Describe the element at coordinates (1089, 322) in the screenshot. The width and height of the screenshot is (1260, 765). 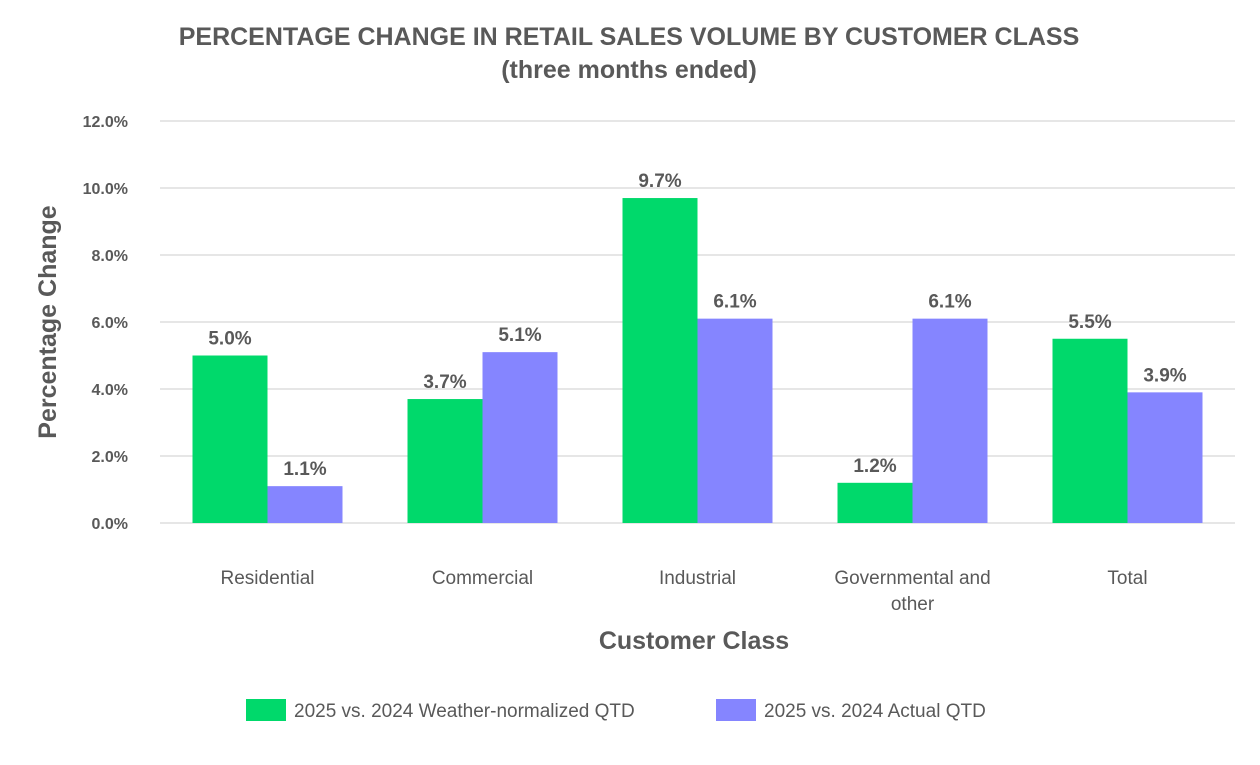
I see `data-label: 5.5%` at that location.